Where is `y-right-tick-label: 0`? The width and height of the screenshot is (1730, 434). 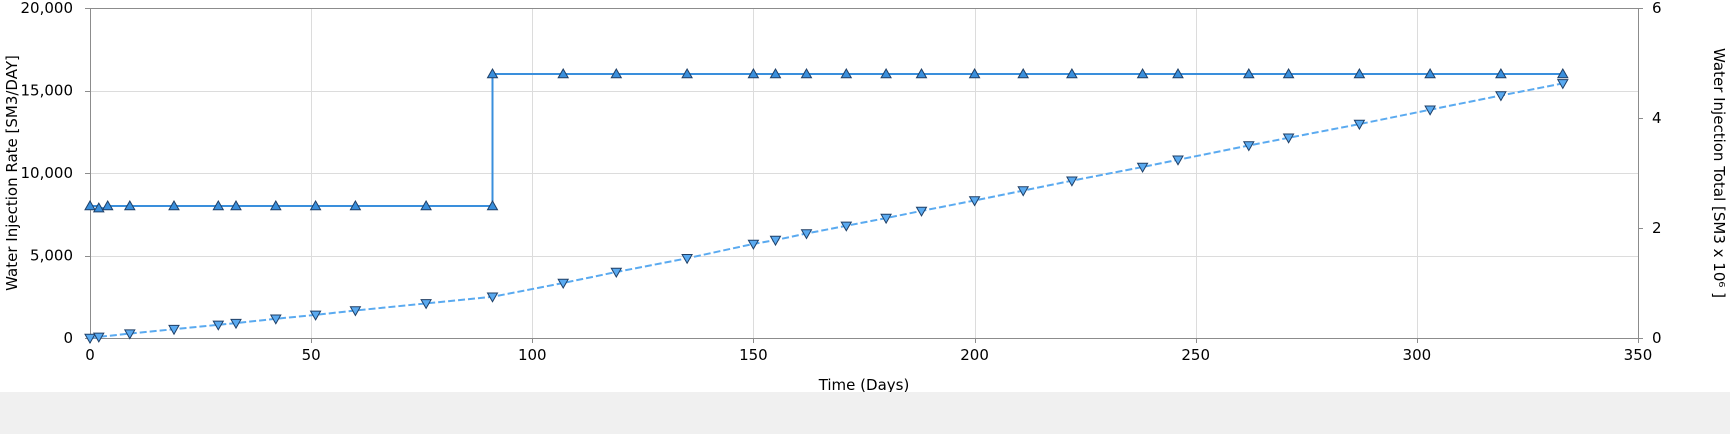 y-right-tick-label: 0 is located at coordinates (1657, 338).